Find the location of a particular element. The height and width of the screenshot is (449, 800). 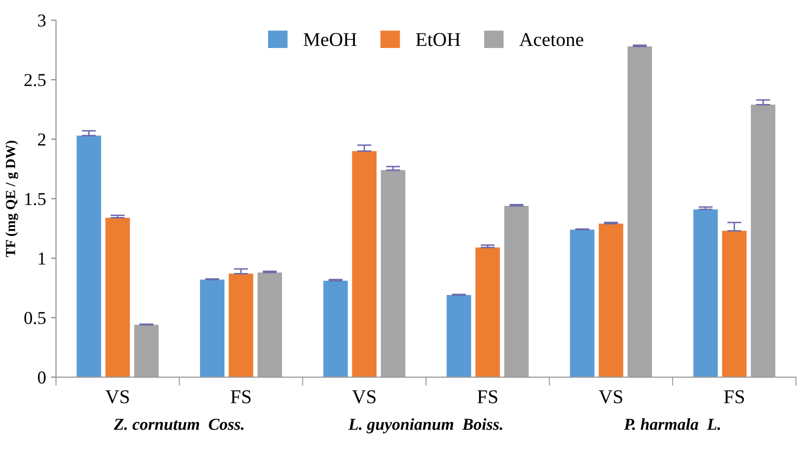

legend-label: EtOH is located at coordinates (438, 39).